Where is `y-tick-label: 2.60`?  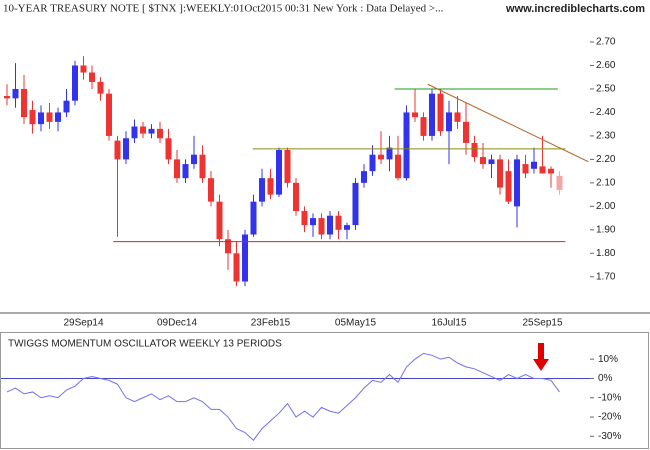 y-tick-label: 2.60 is located at coordinates (606, 65).